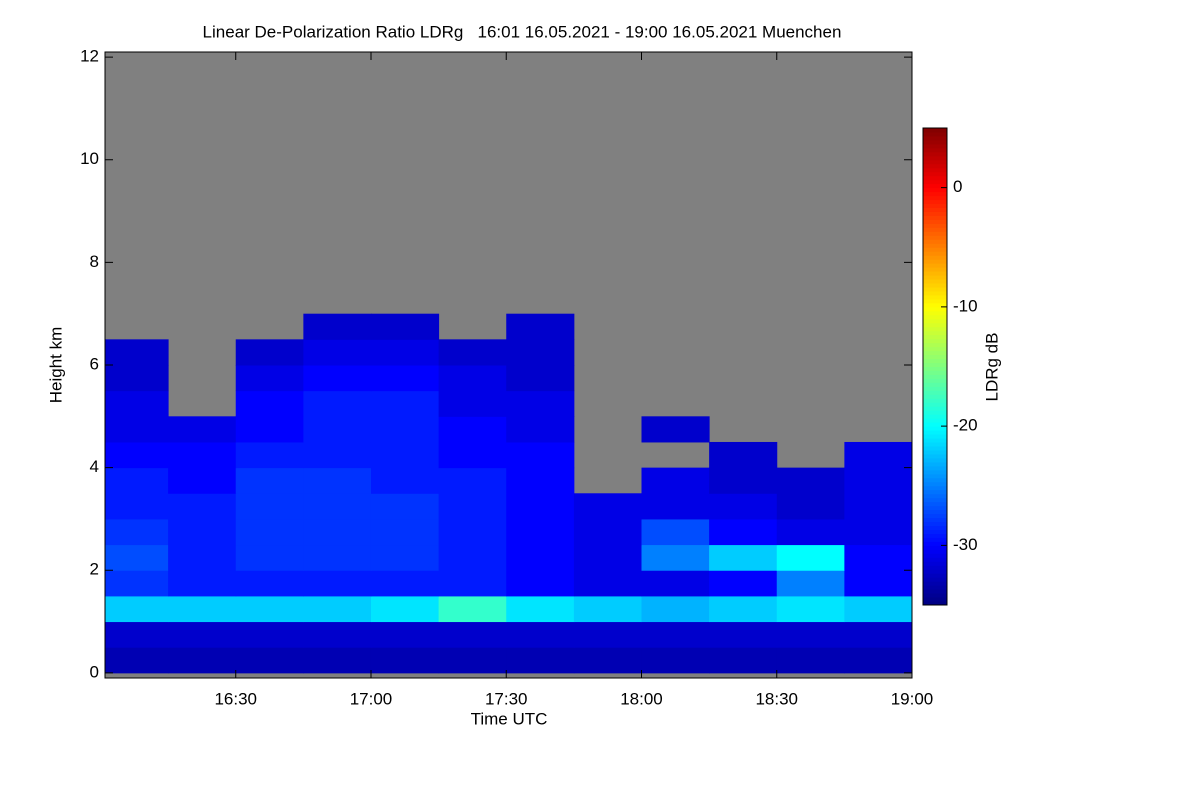 This screenshot has height=805, width=1200. What do you see at coordinates (912, 698) in the screenshot?
I see `x-tick-label: 19:00` at bounding box center [912, 698].